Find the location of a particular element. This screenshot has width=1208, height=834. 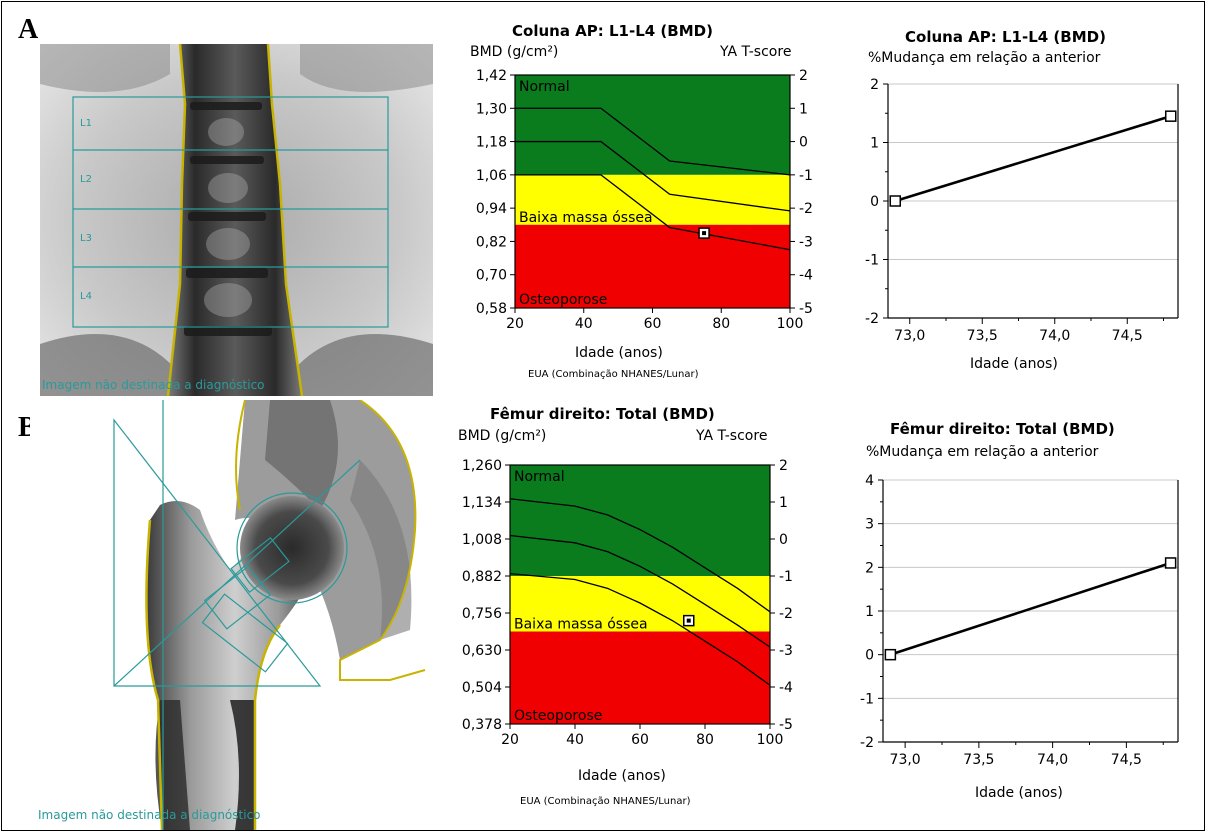

chart-a-bmd-ylabel: BMD (g/cm²) is located at coordinates (514, 52).